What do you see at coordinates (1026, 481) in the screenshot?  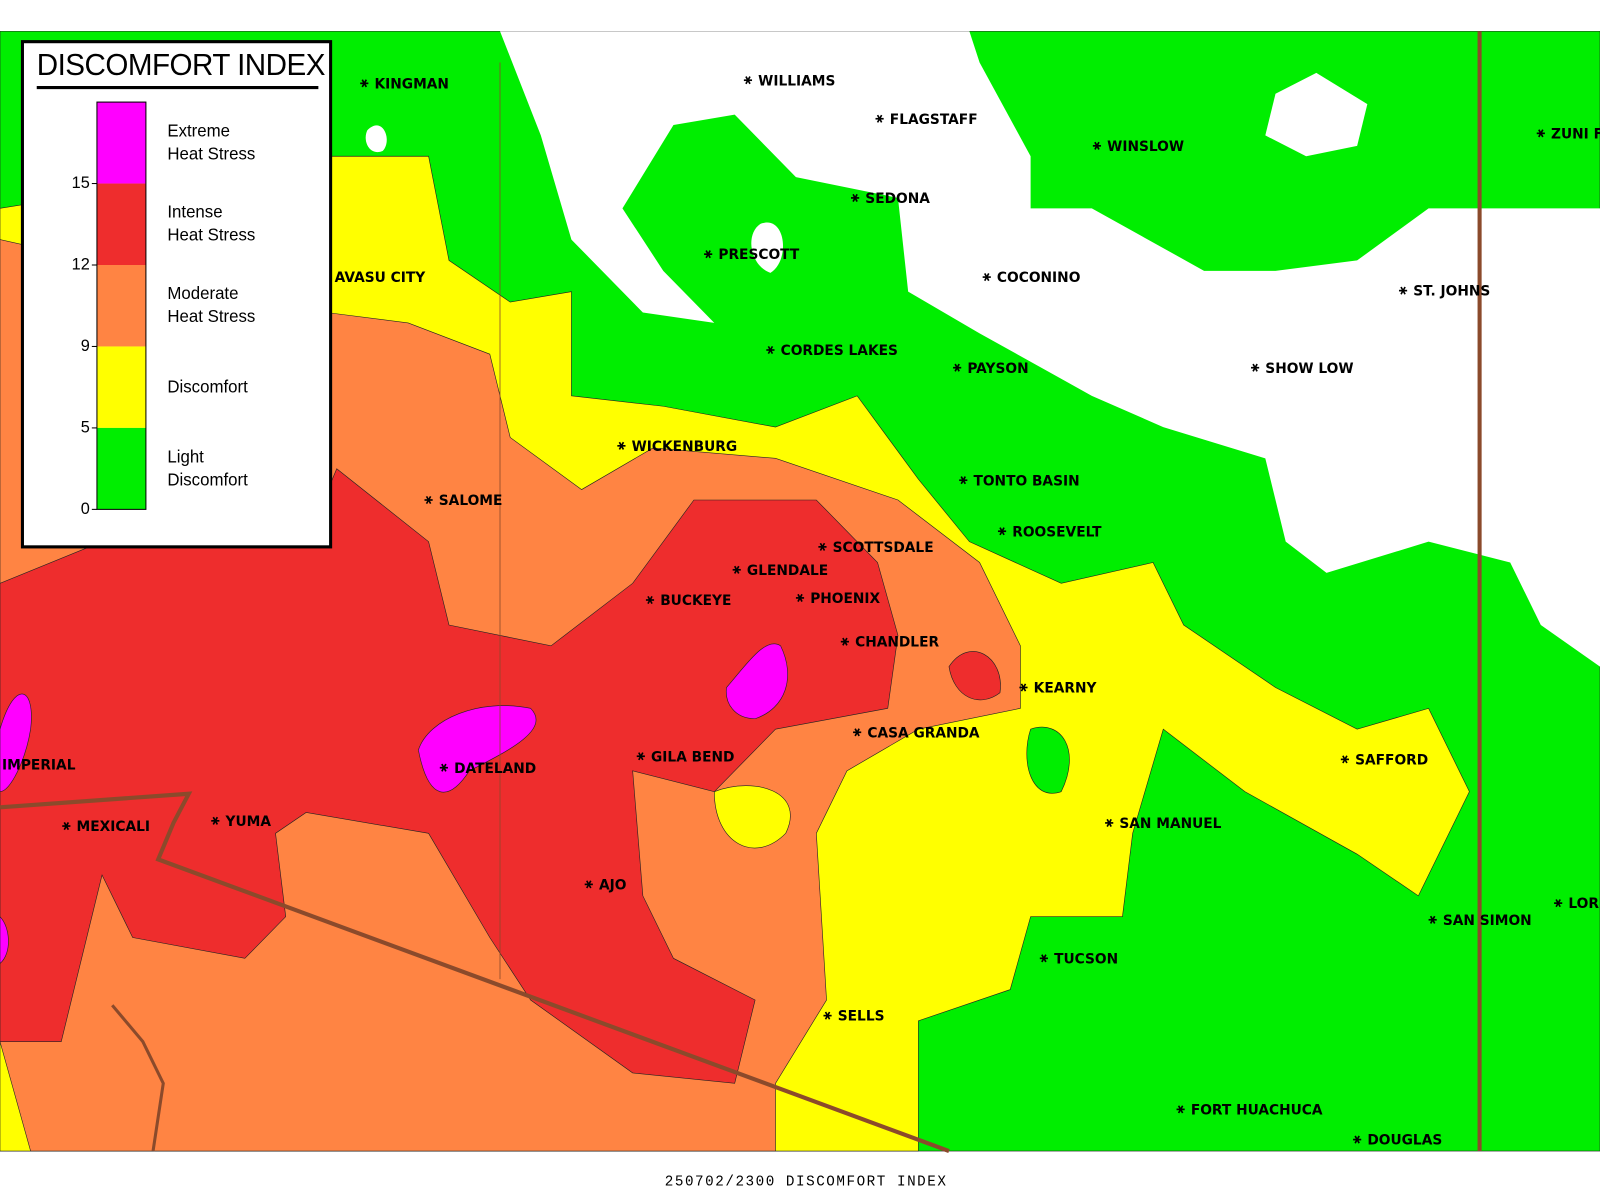 I see `city-label: TONTO BASIN` at bounding box center [1026, 481].